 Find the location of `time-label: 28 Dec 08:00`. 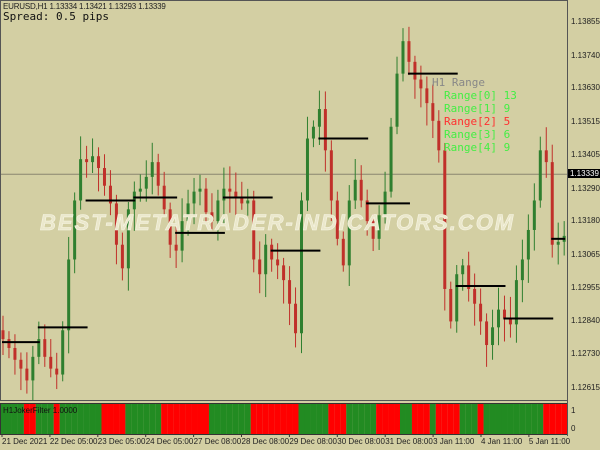

time-label: 28 Dec 08:00 is located at coordinates (265, 441).